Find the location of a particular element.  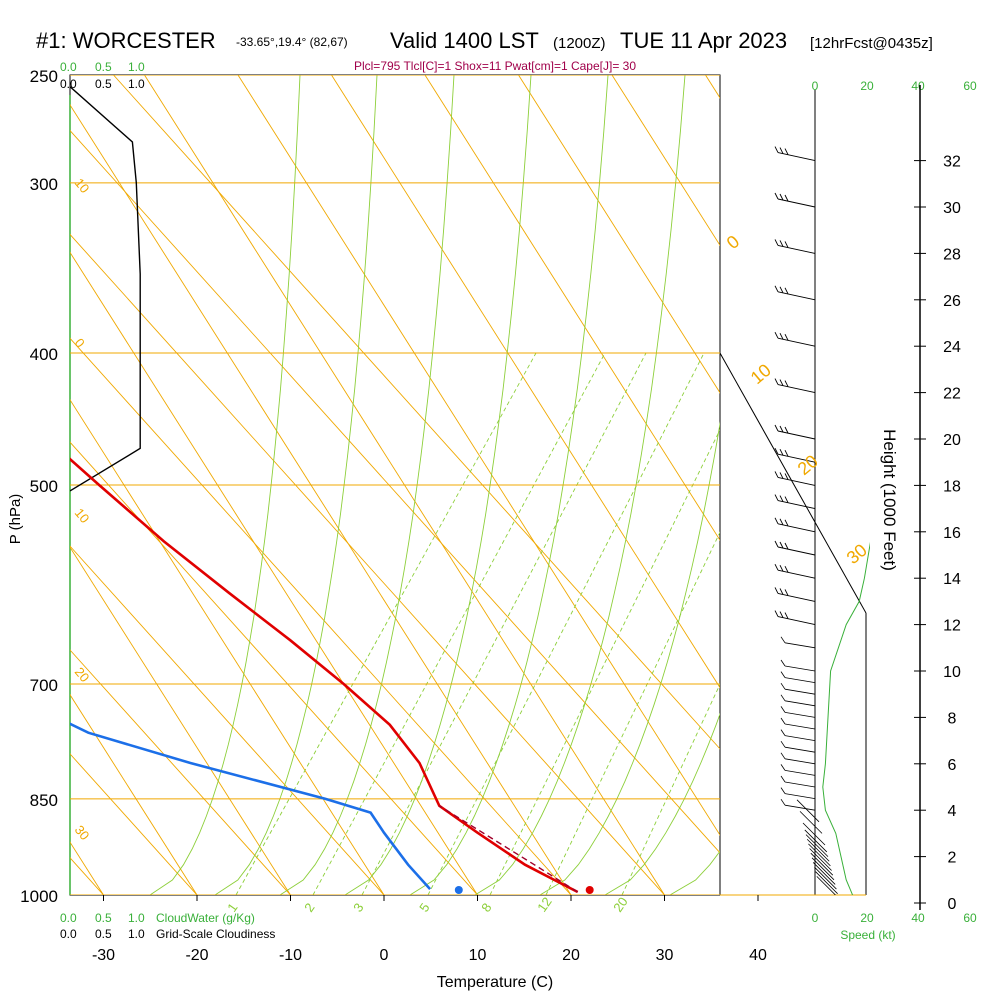

speed-bottom-0: 0 is located at coordinates (815, 918).